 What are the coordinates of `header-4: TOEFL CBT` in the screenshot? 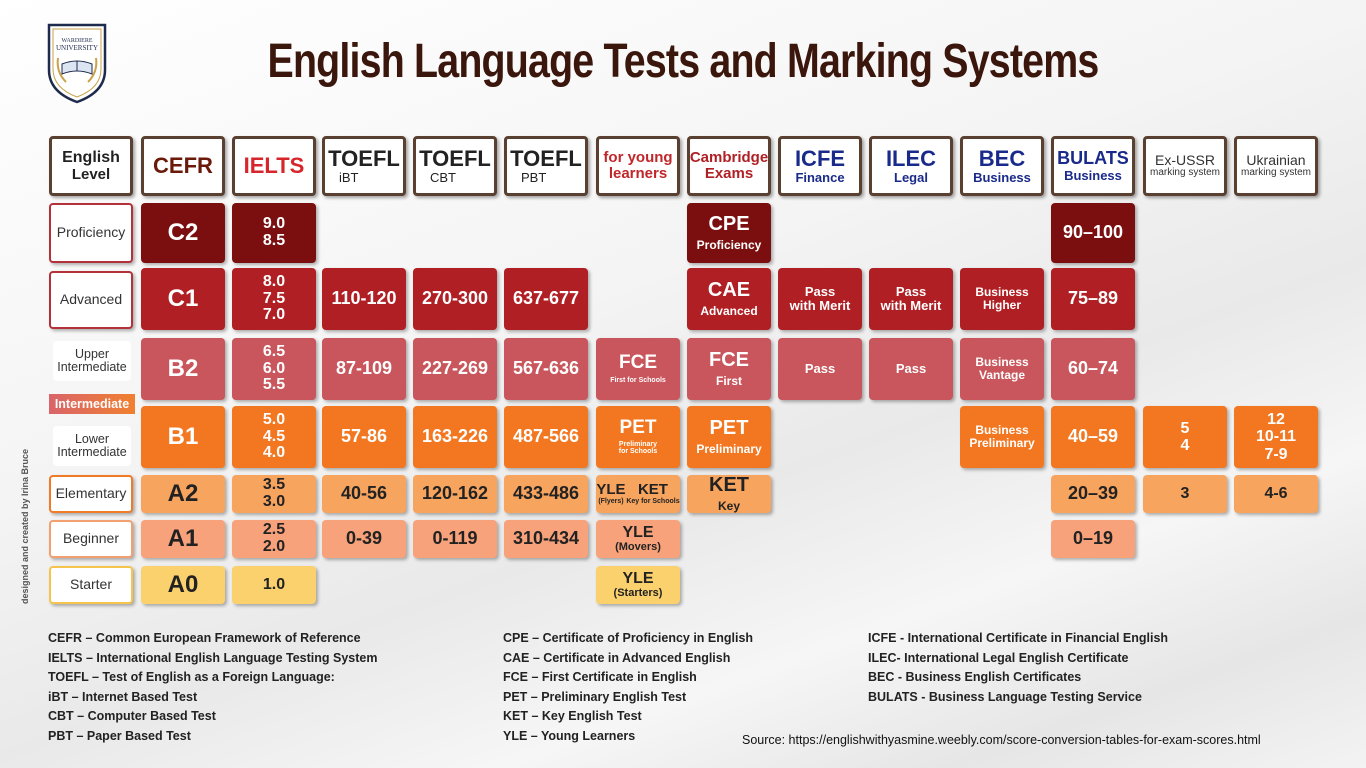 It's located at (455, 166).